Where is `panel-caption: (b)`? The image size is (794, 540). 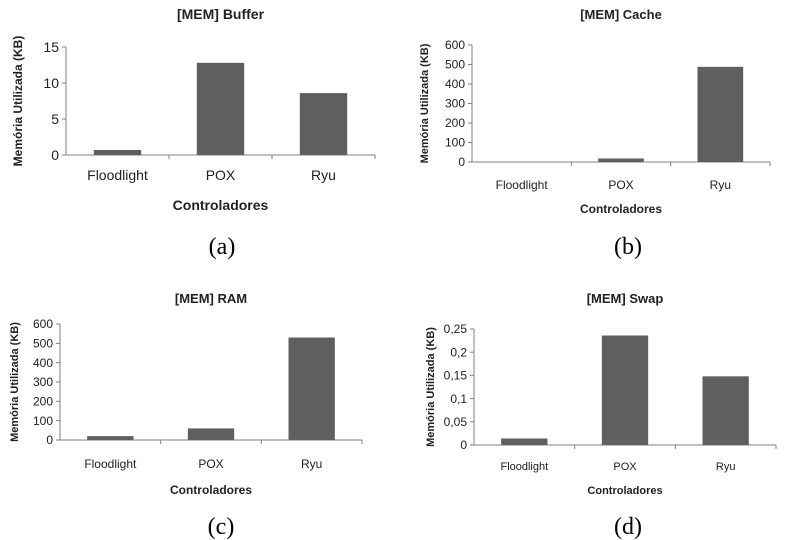
panel-caption: (b) is located at coordinates (628, 247).